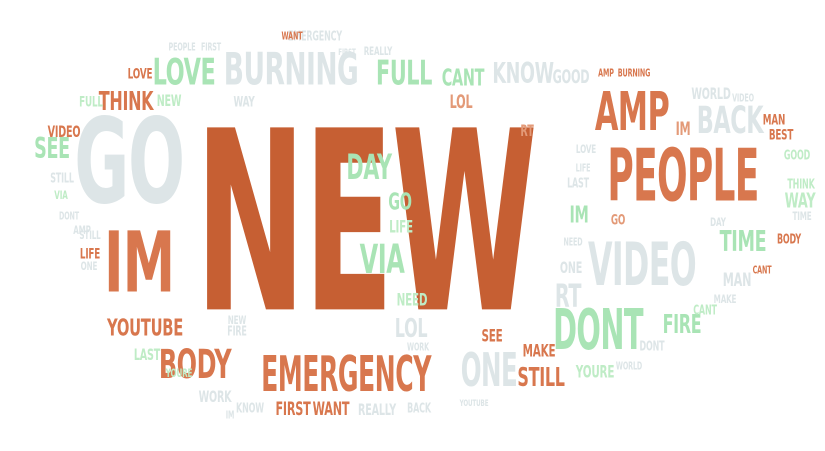 The image size is (825, 451). Describe the element at coordinates (802, 217) in the screenshot. I see `word-time-small: TIME` at that location.